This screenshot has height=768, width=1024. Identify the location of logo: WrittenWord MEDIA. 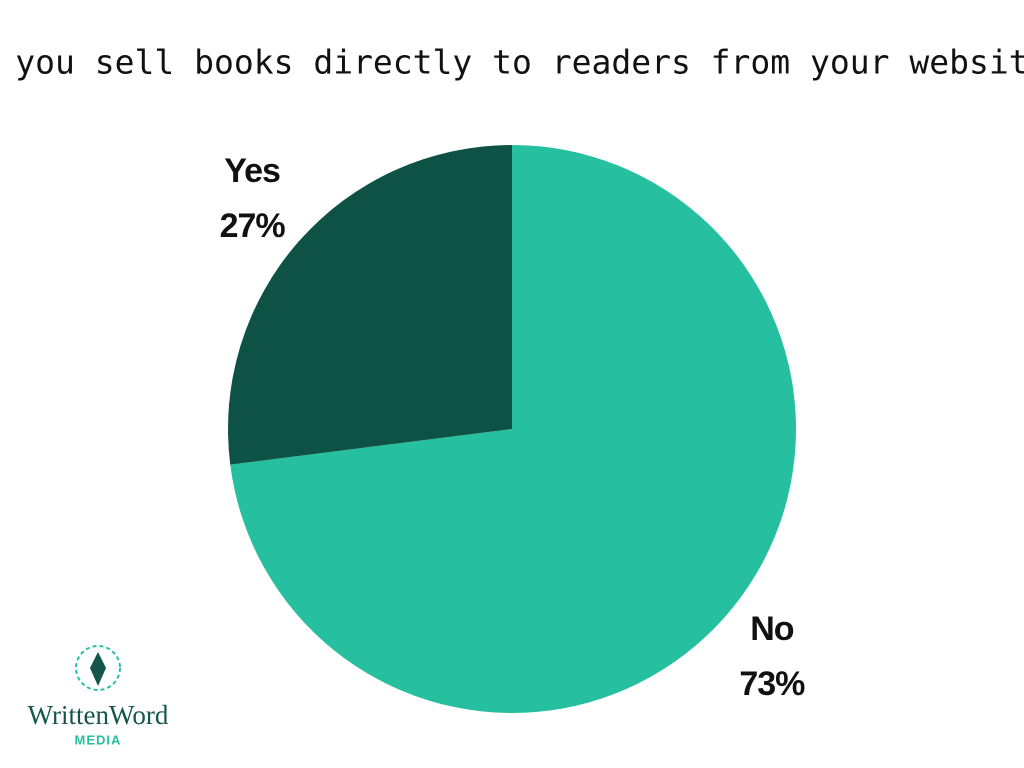
(98, 696).